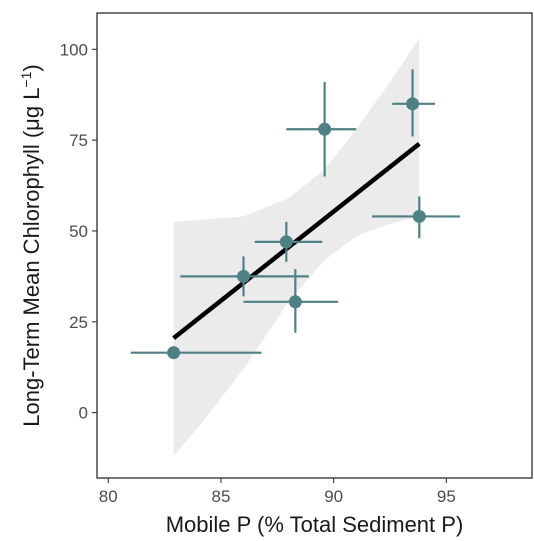 The image size is (534, 541). Describe the element at coordinates (446, 496) in the screenshot. I see `x-tick-label: 95` at that location.